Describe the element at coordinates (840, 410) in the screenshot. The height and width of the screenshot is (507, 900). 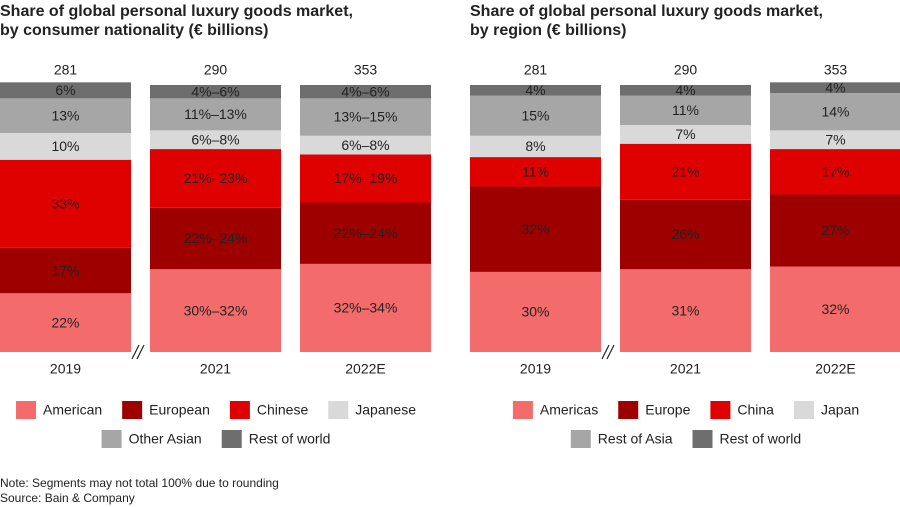
I see `legend-label: Japan` at that location.